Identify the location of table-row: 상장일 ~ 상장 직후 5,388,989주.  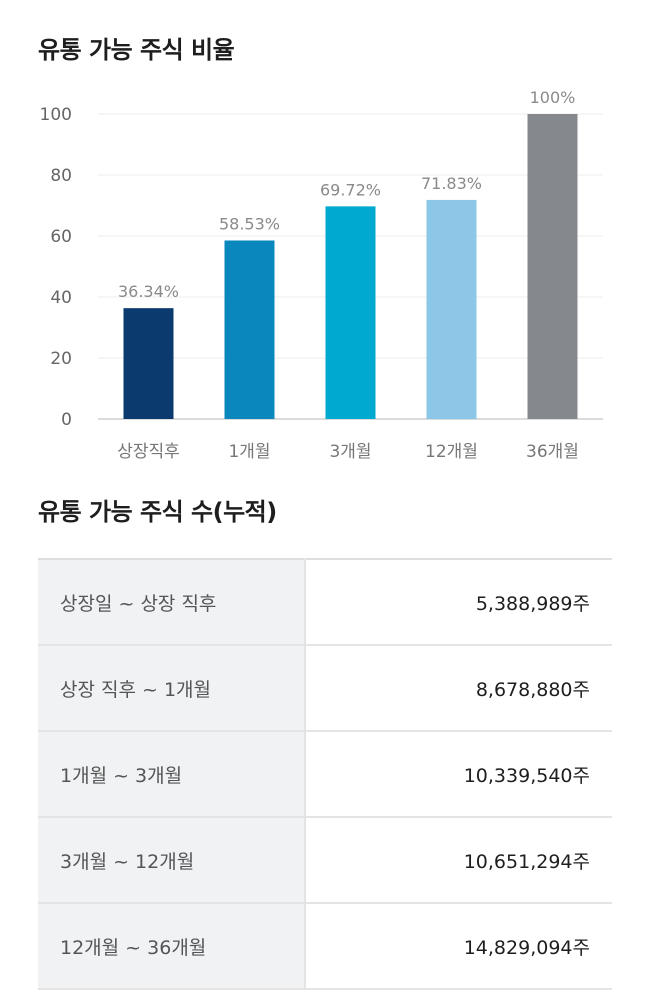
(325, 602).